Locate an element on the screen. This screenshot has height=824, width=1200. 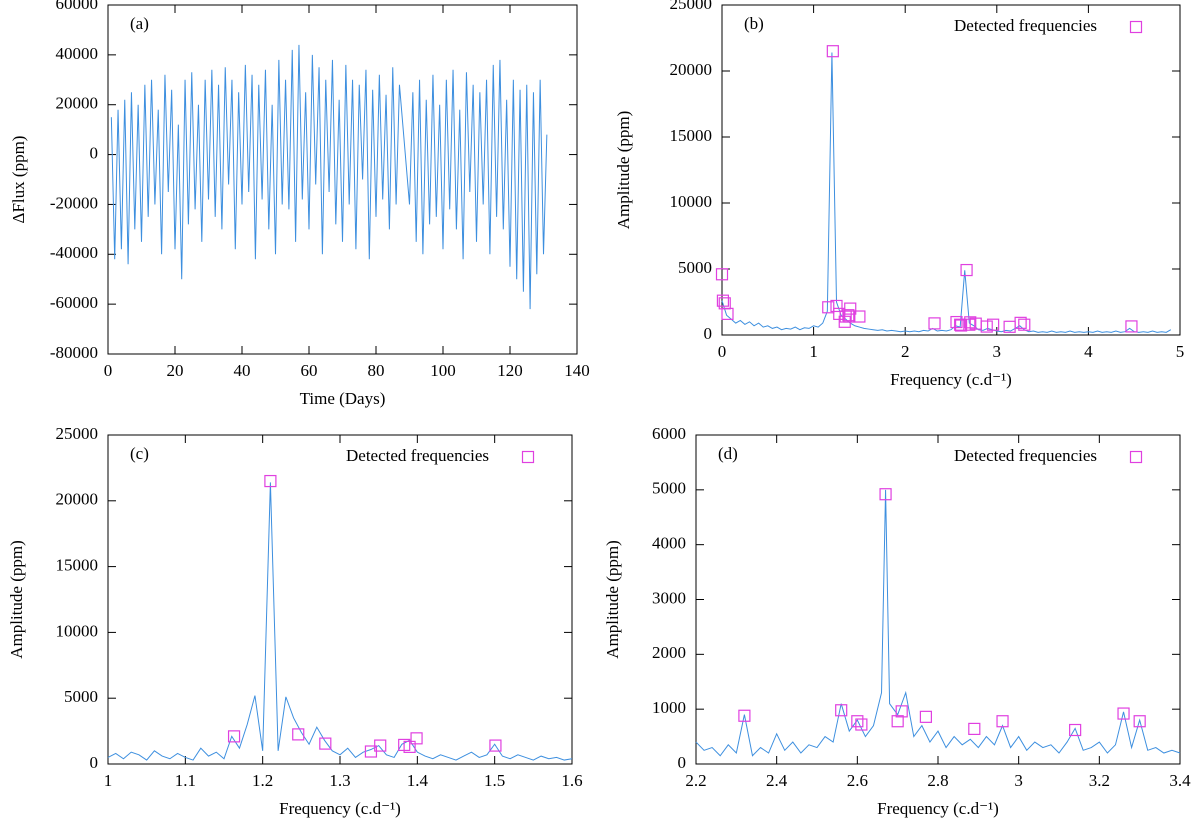
x-tick-label: 80 is located at coordinates (376, 370).